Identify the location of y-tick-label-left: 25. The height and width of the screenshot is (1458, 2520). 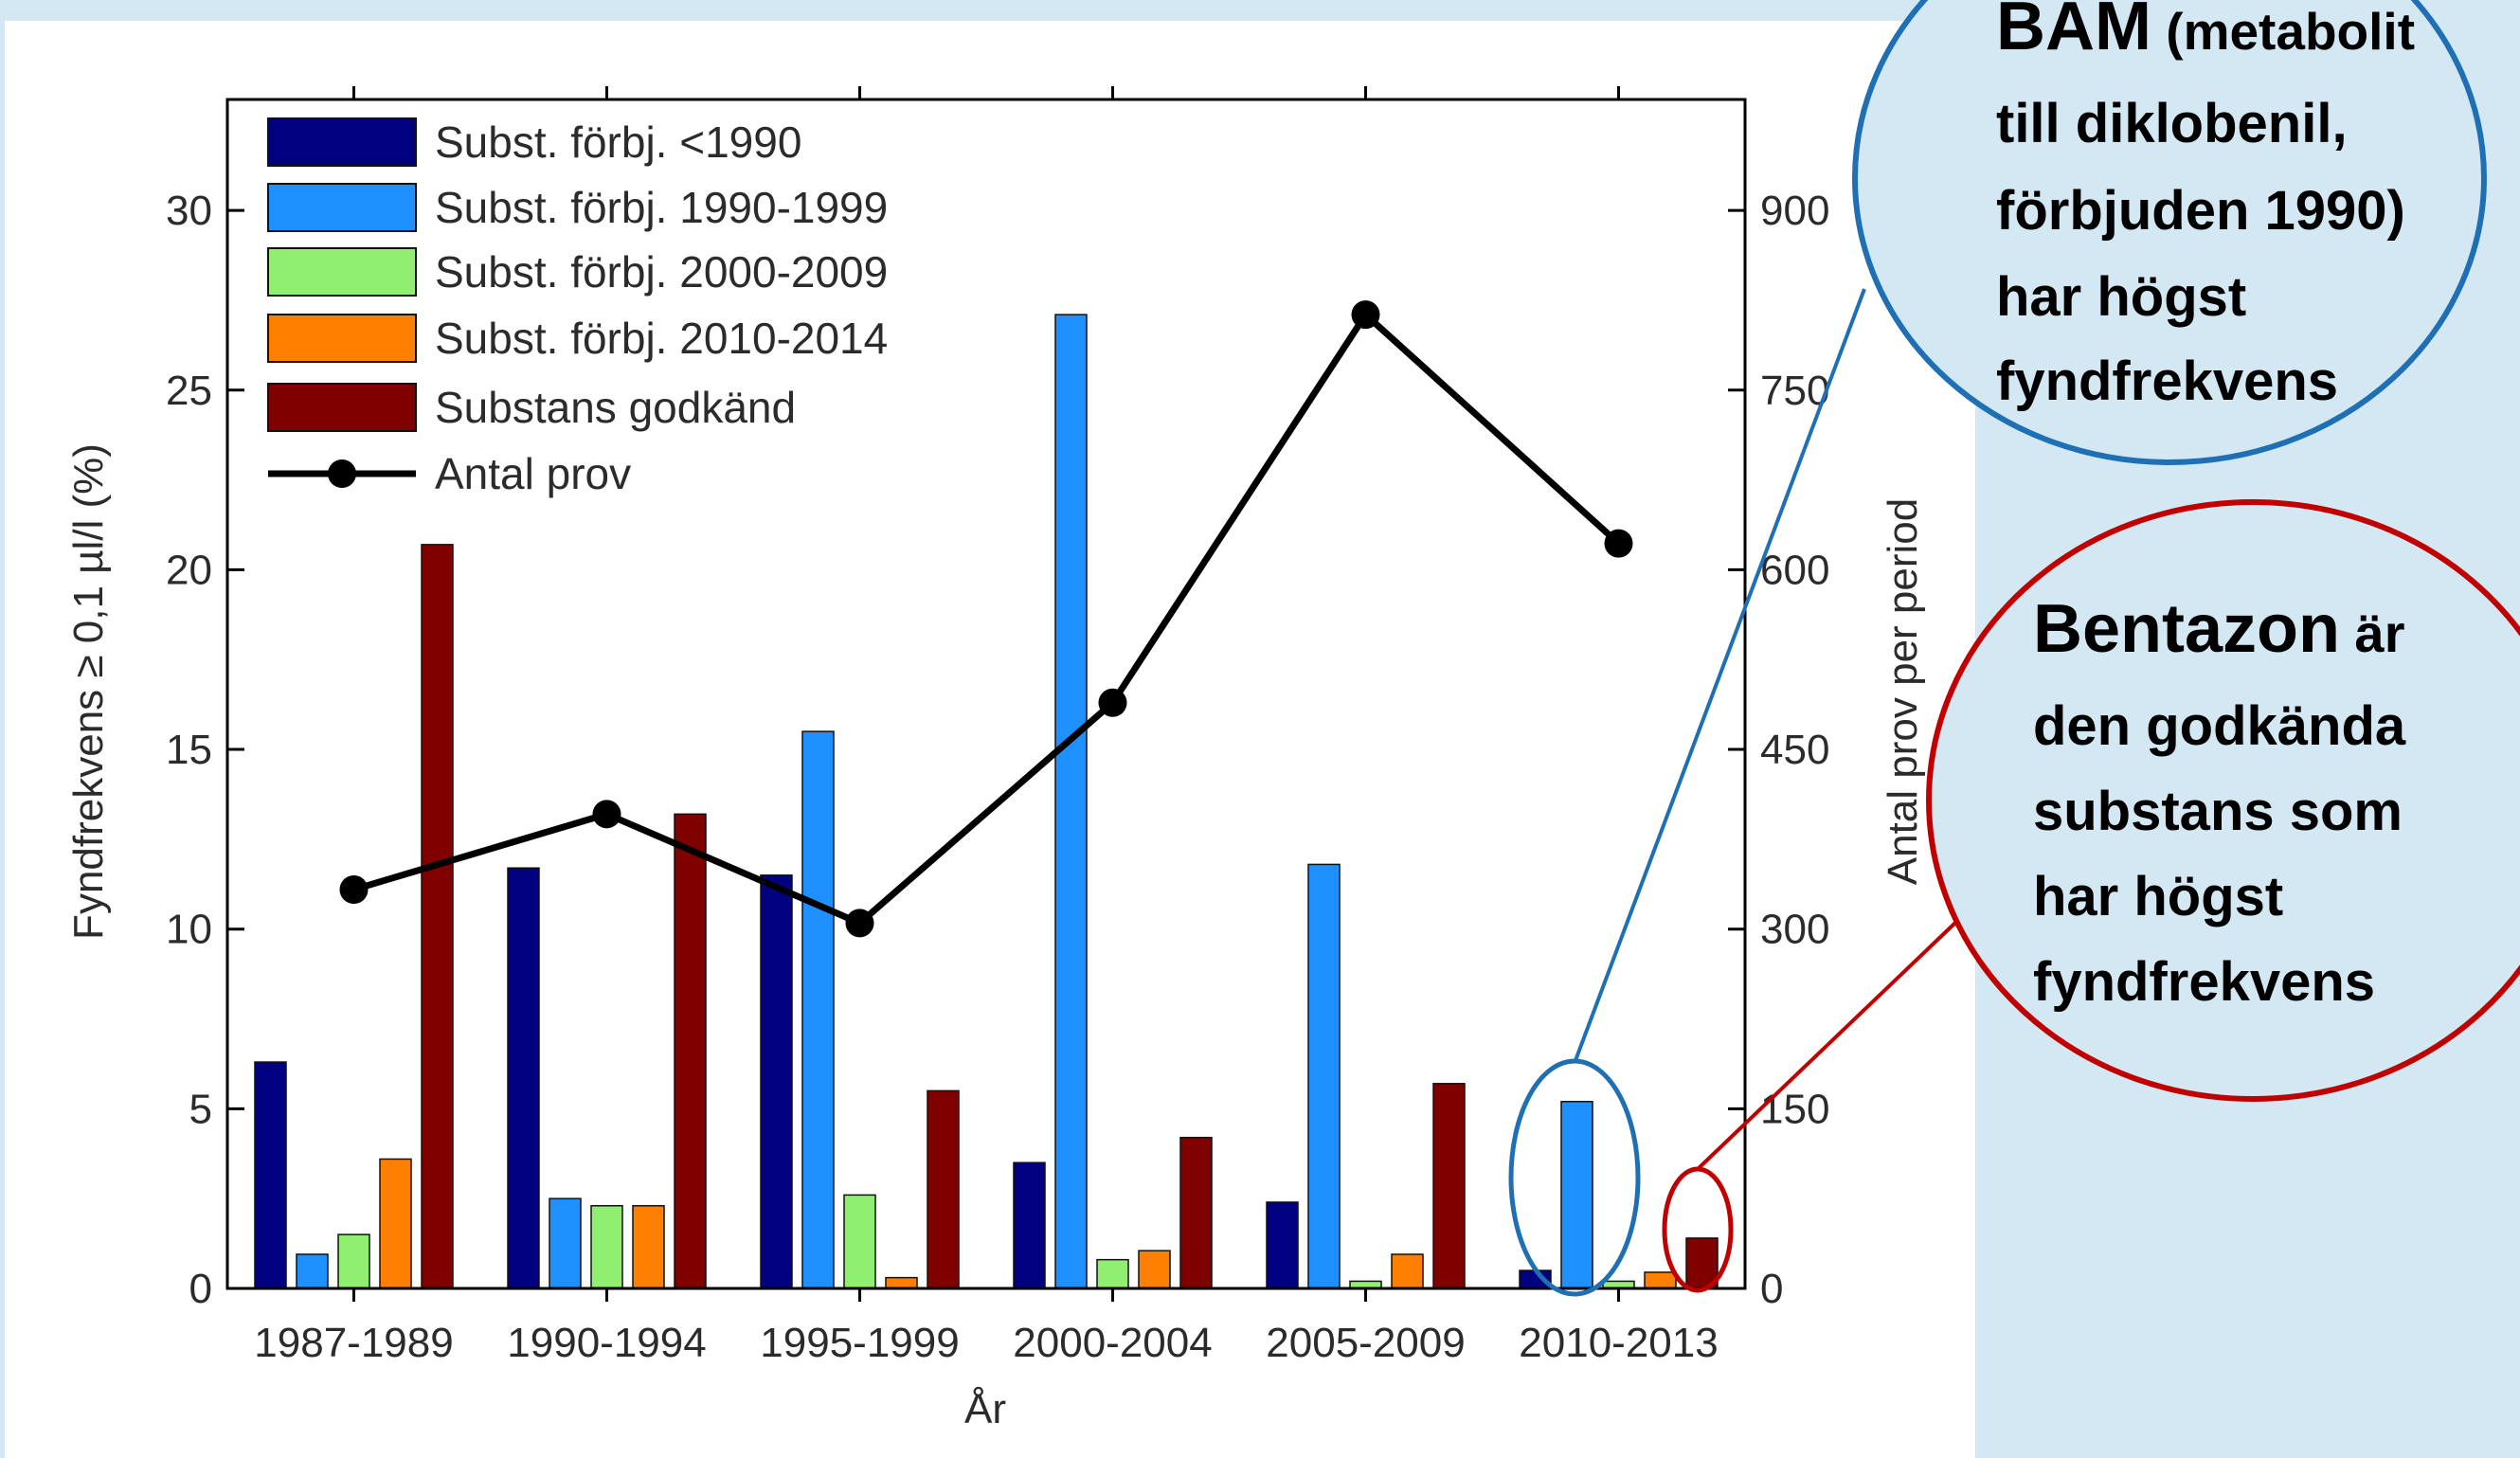
(189, 391).